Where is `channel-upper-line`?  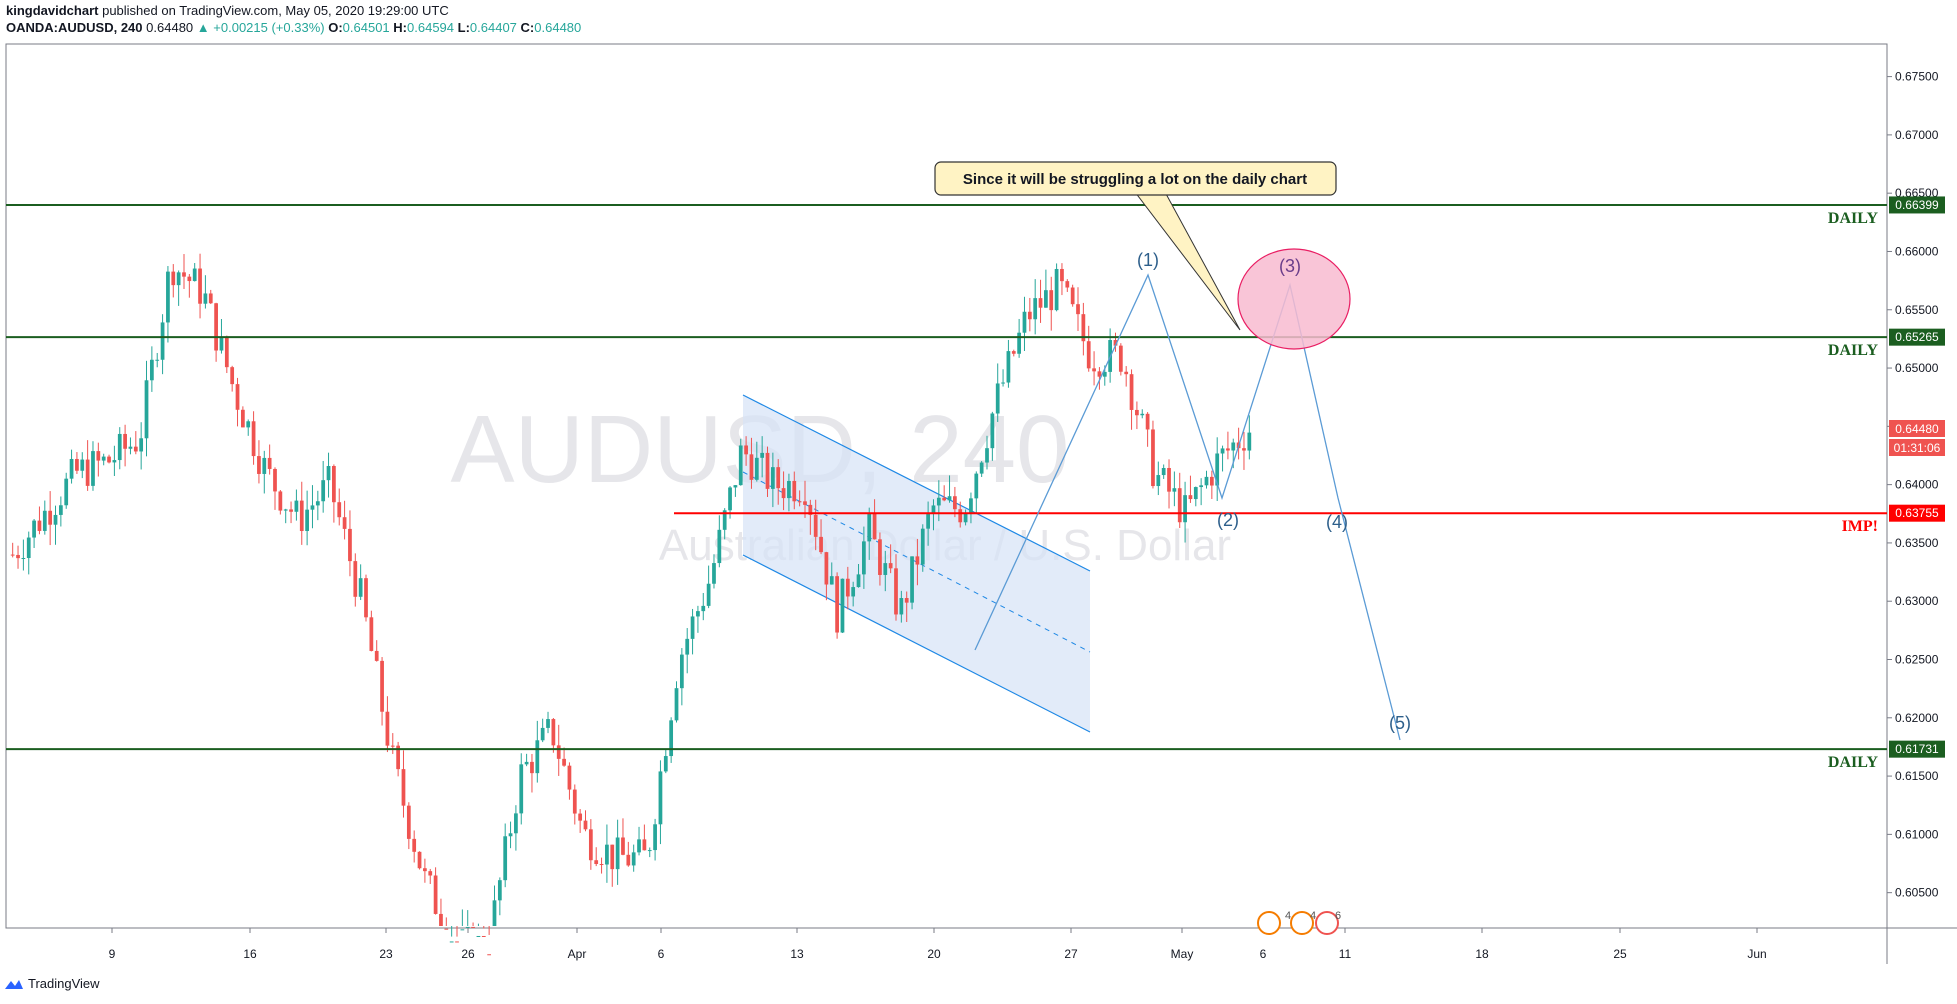
channel-upper-line is located at coordinates (916, 483).